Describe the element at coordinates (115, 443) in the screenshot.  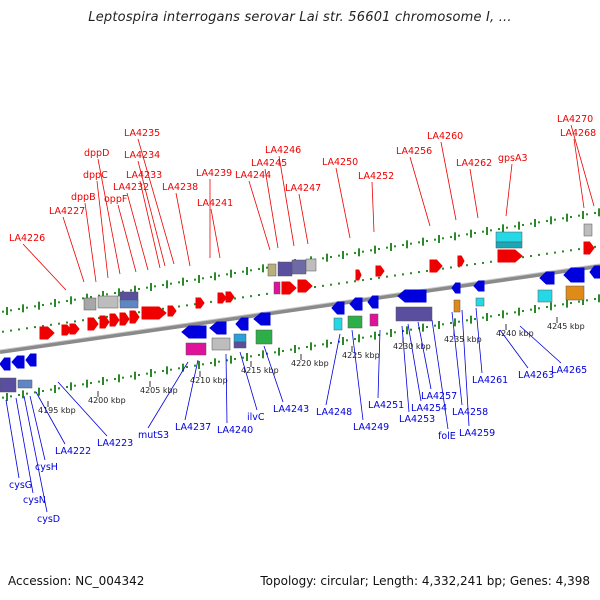
I see `reverse-gene-label: LA4223` at that location.